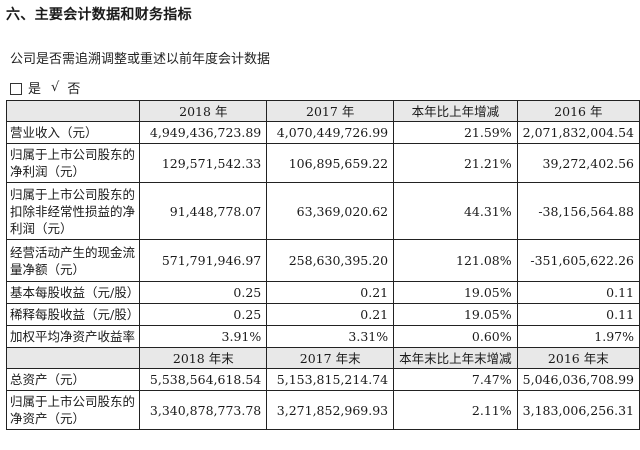 This screenshot has height=450, width=640. Describe the element at coordinates (455, 358) in the screenshot. I see `header-cell: 本年末比上年末增减` at that location.